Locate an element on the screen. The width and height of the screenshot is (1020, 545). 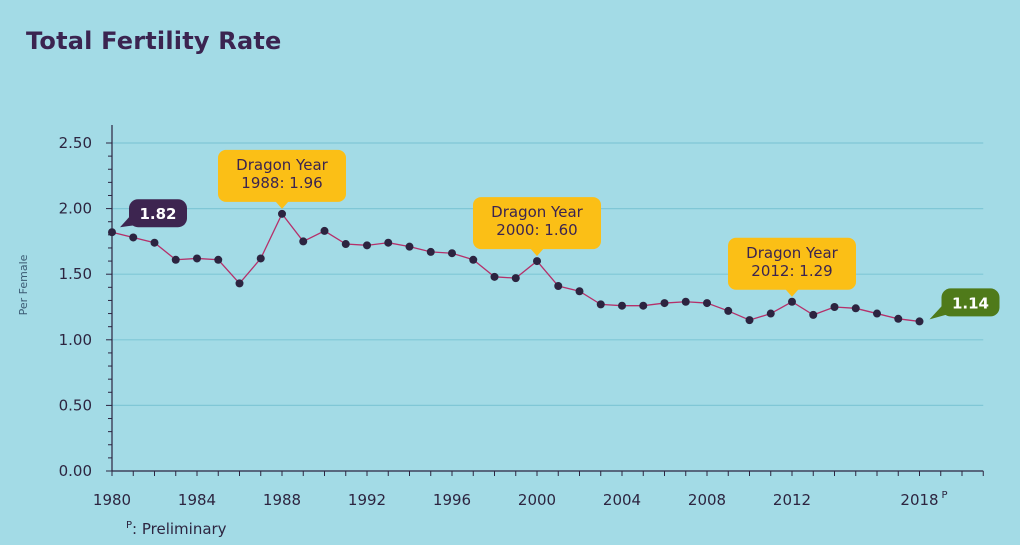
y-axis-label: Per Female is located at coordinates (23, 284).